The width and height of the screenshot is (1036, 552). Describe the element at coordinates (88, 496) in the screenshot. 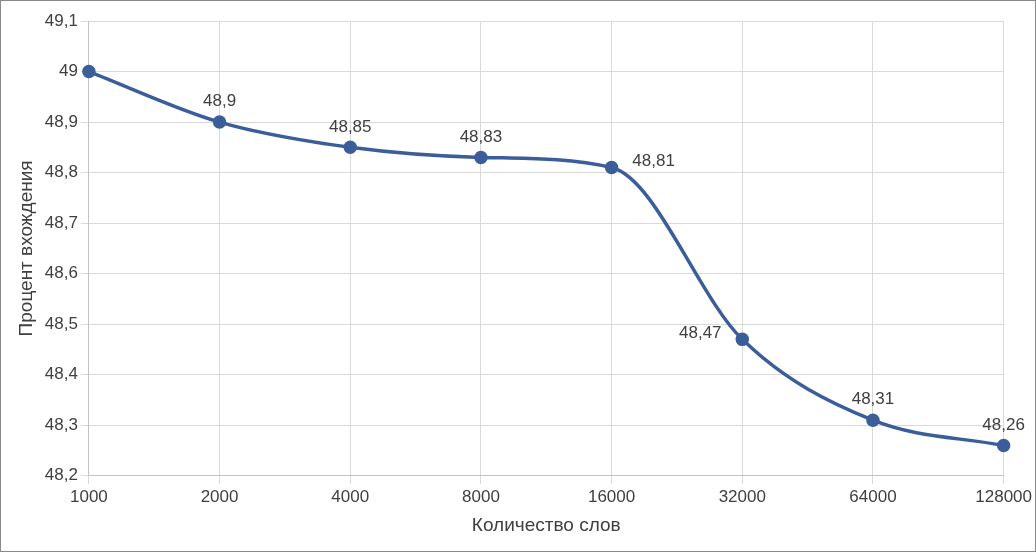

I see `x-tick-label: 1000` at that location.